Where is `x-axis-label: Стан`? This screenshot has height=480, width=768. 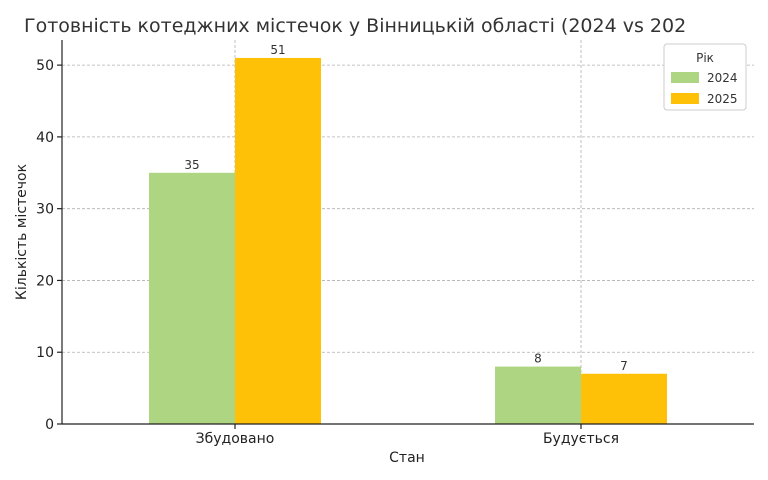 x-axis-label: Стан is located at coordinates (407, 458).